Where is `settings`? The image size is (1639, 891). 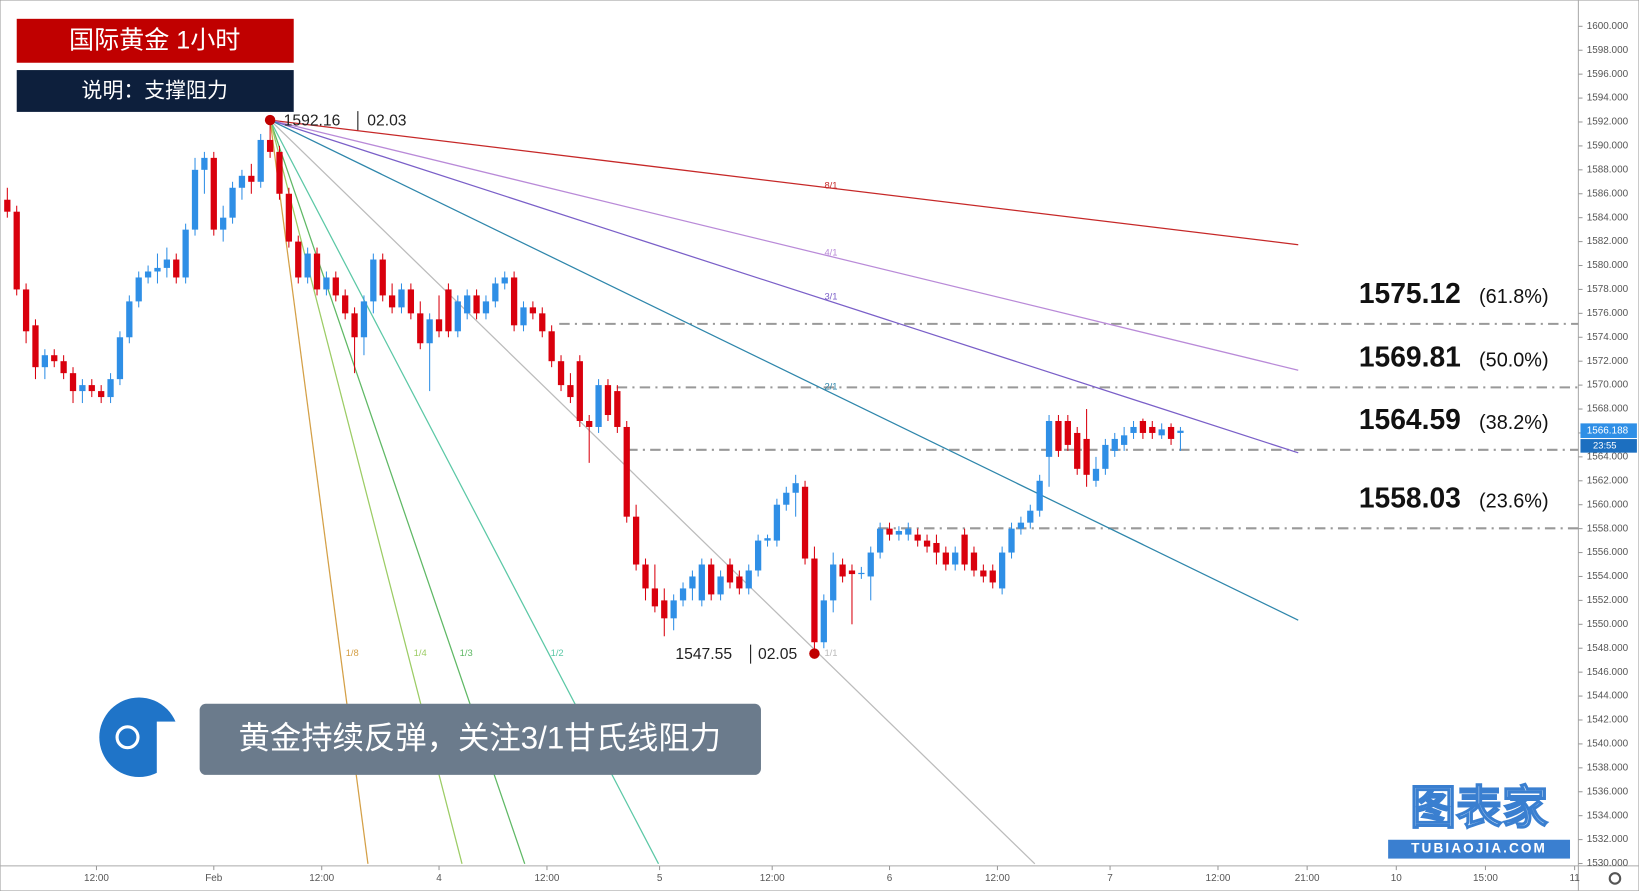 settings is located at coordinates (1615, 878).